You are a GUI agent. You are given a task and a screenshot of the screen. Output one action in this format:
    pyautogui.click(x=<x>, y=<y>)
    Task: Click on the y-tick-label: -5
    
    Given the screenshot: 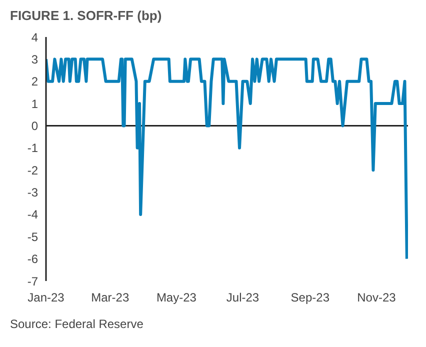 What is the action you would take?
    pyautogui.click(x=32, y=237)
    